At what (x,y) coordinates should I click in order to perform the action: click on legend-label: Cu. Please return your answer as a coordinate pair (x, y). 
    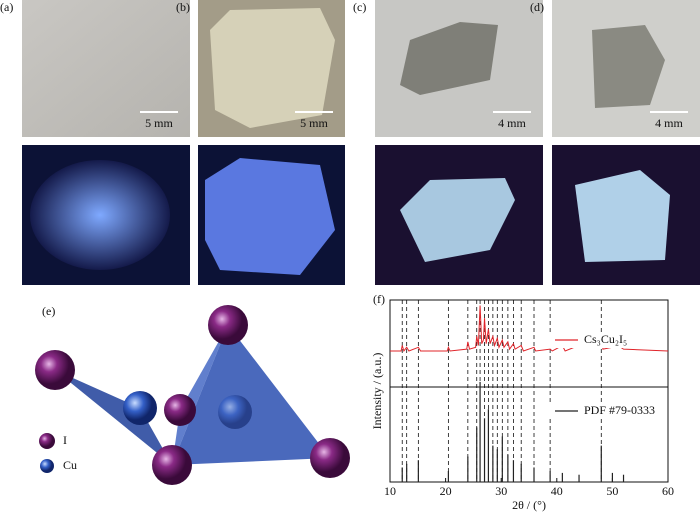
    Looking at the image, I should click on (70, 465).